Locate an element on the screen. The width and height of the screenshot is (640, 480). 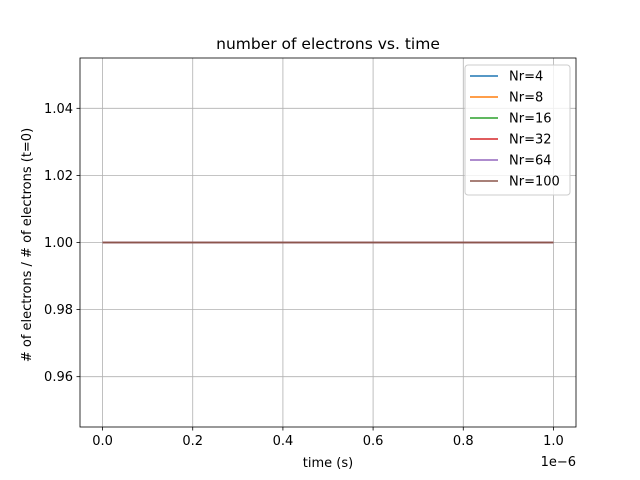
x-tick-label: 0.0 is located at coordinates (102, 441).